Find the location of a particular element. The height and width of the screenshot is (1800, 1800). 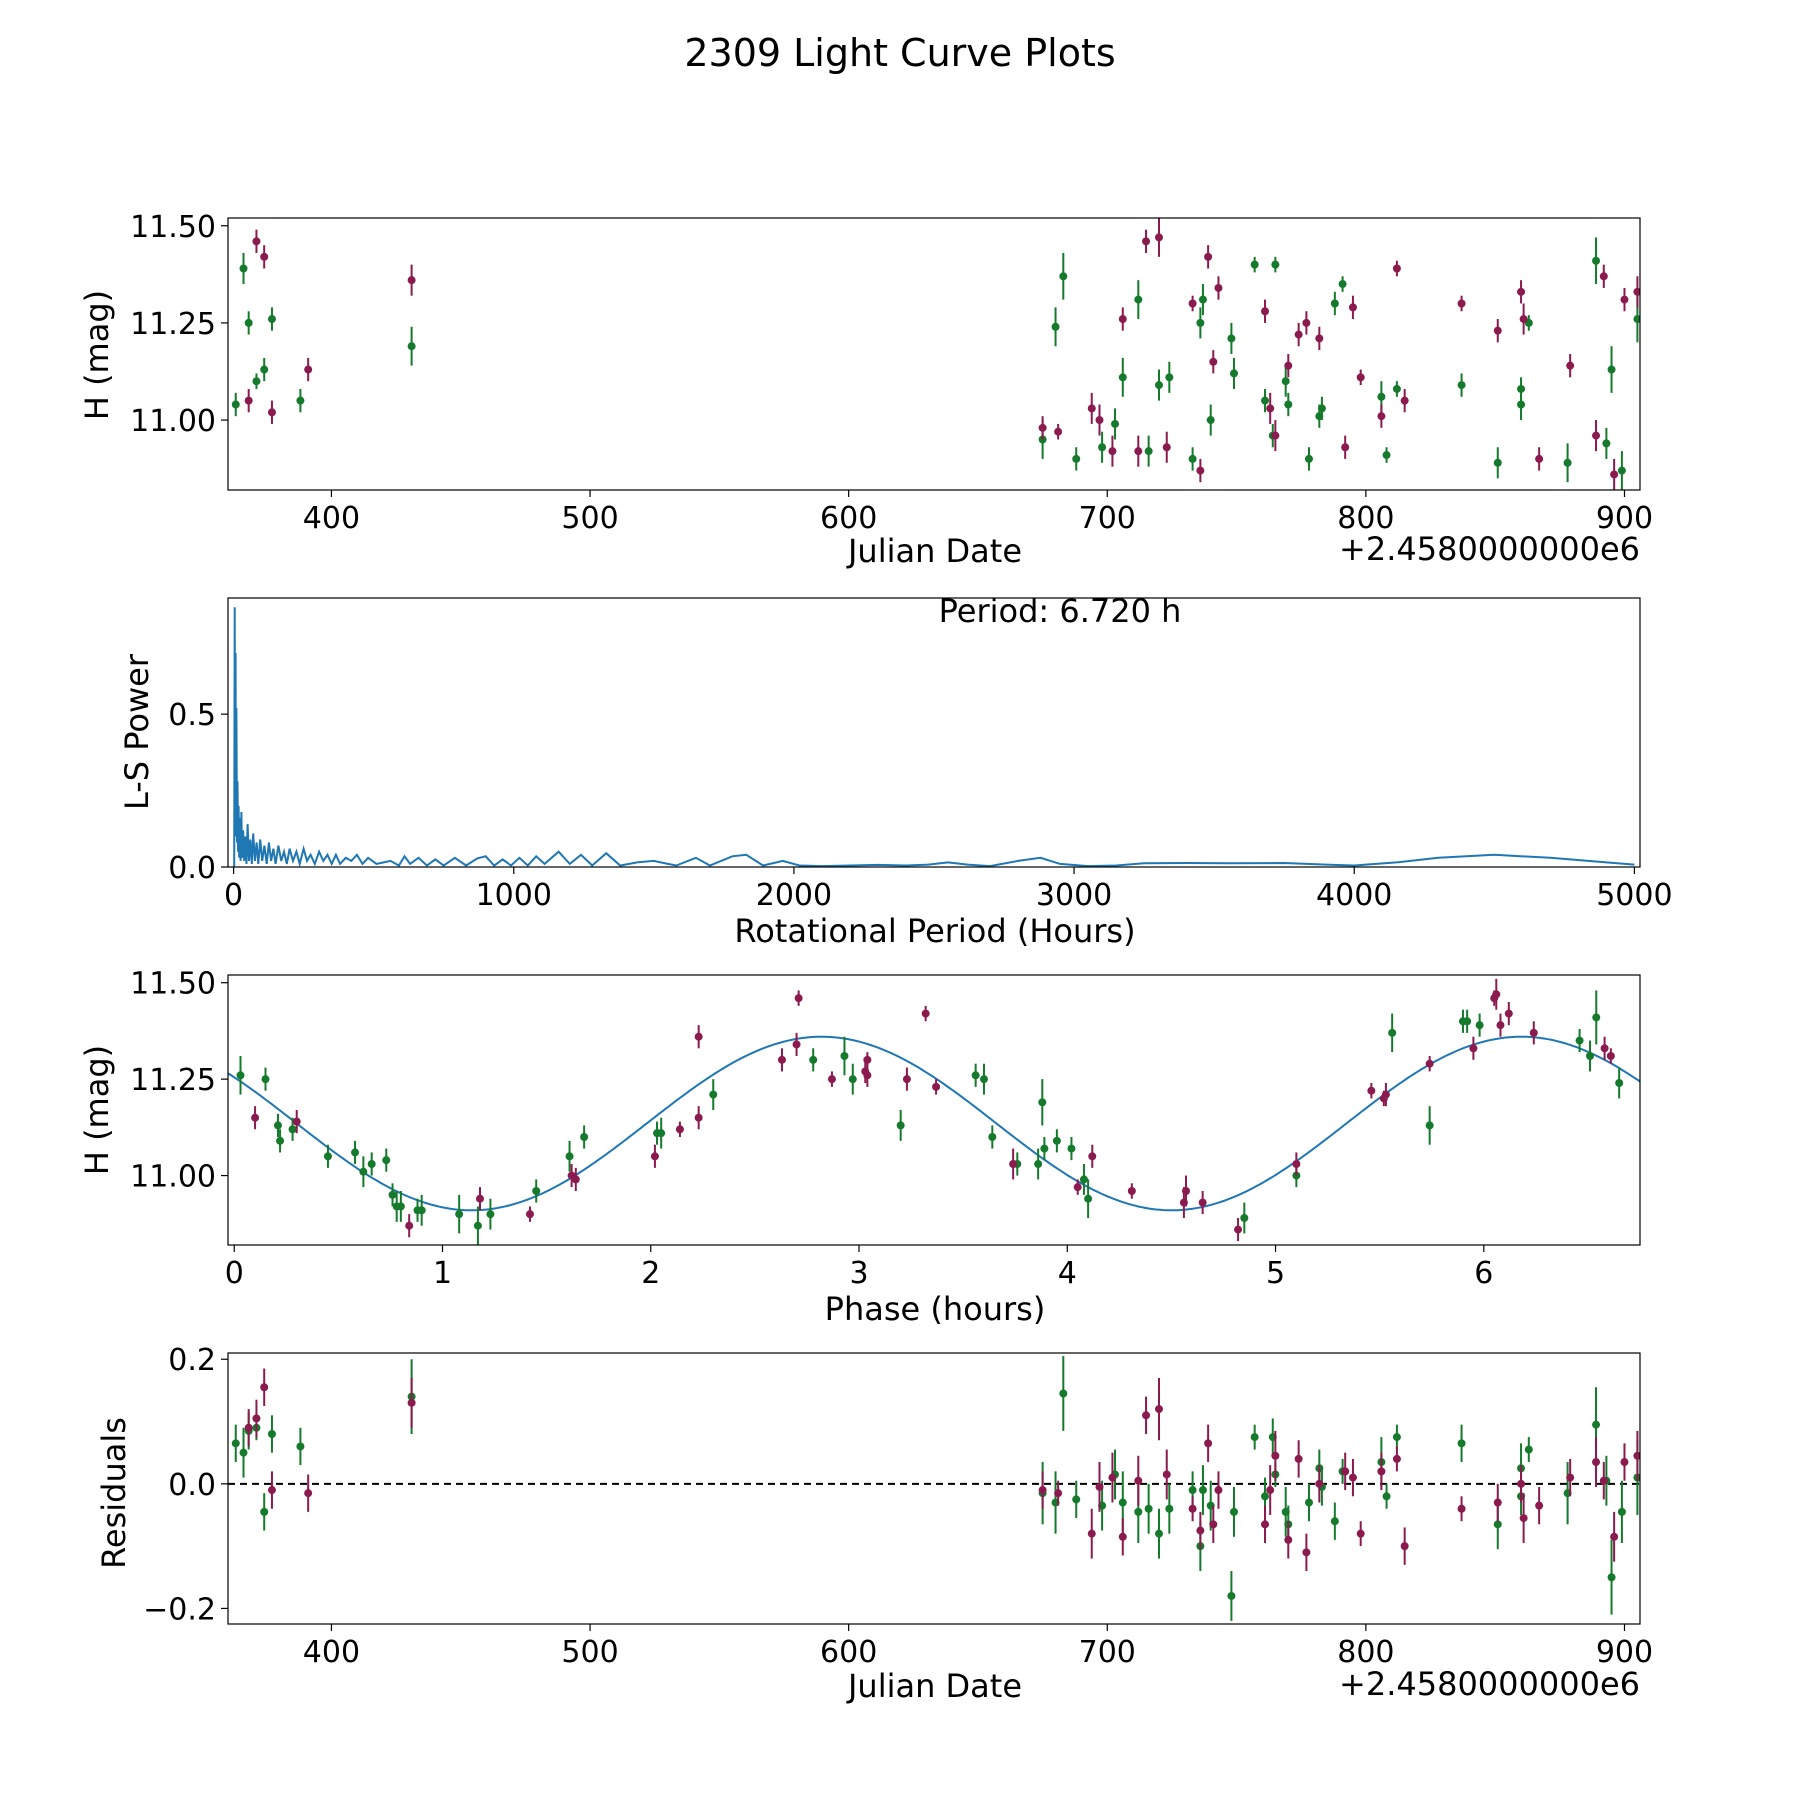

phased-x-tick-label: 4 is located at coordinates (1067, 1273).